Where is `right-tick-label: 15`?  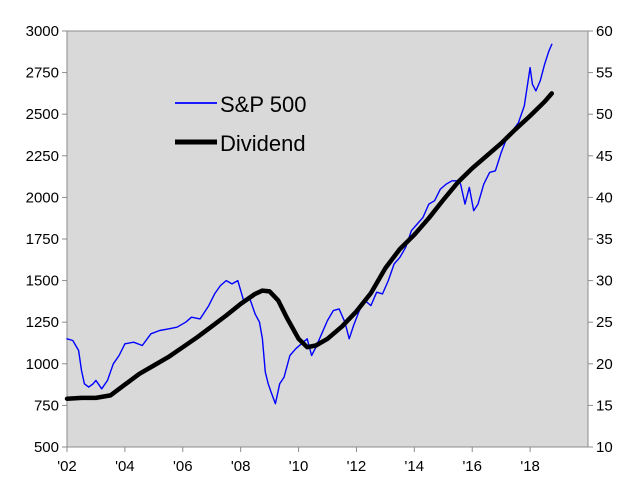
right-tick-label: 15 is located at coordinates (604, 405).